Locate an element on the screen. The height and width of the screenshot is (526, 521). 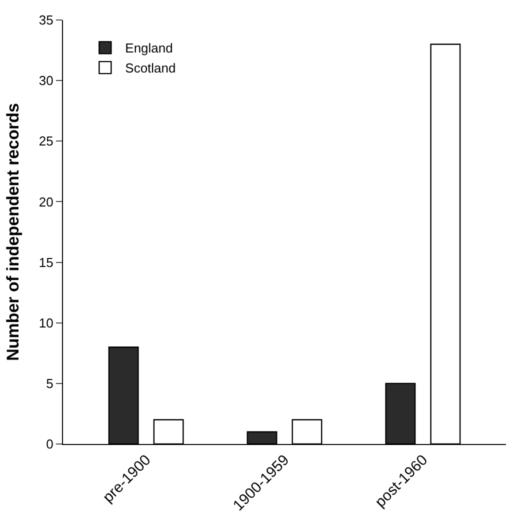
y-axis-title: Number of independent records is located at coordinates (12, 232).